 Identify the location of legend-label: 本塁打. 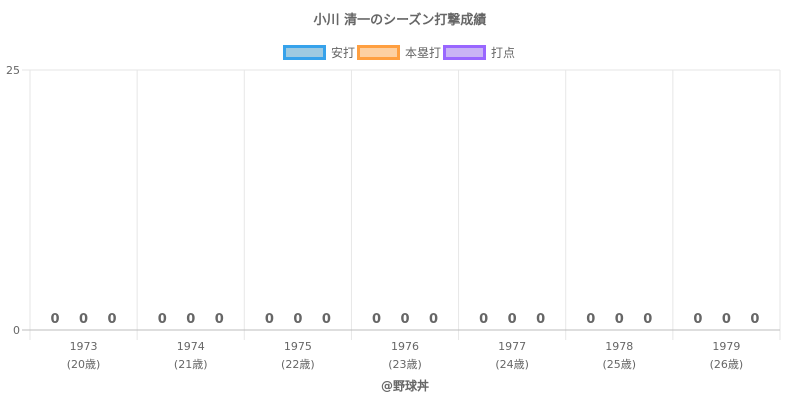
(423, 53).